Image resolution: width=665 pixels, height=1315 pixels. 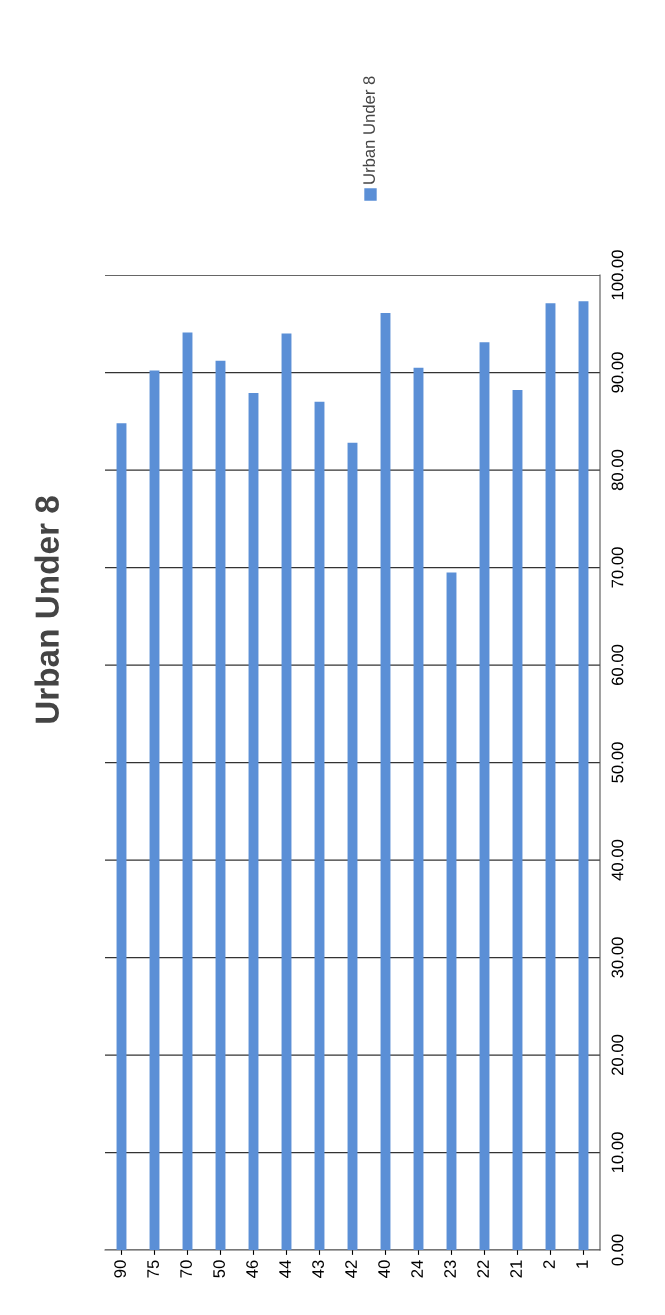 I want to click on x-tick-label: 46, so click(x=252, y=1269).